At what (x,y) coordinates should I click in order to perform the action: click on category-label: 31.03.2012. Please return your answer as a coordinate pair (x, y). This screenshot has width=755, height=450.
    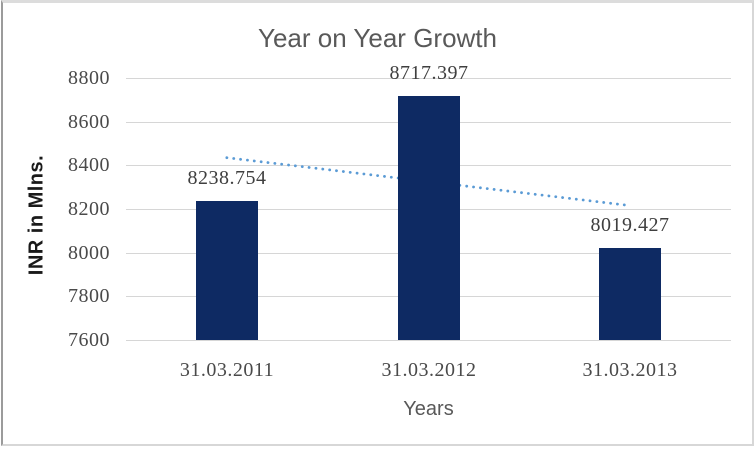
    Looking at the image, I should click on (429, 370).